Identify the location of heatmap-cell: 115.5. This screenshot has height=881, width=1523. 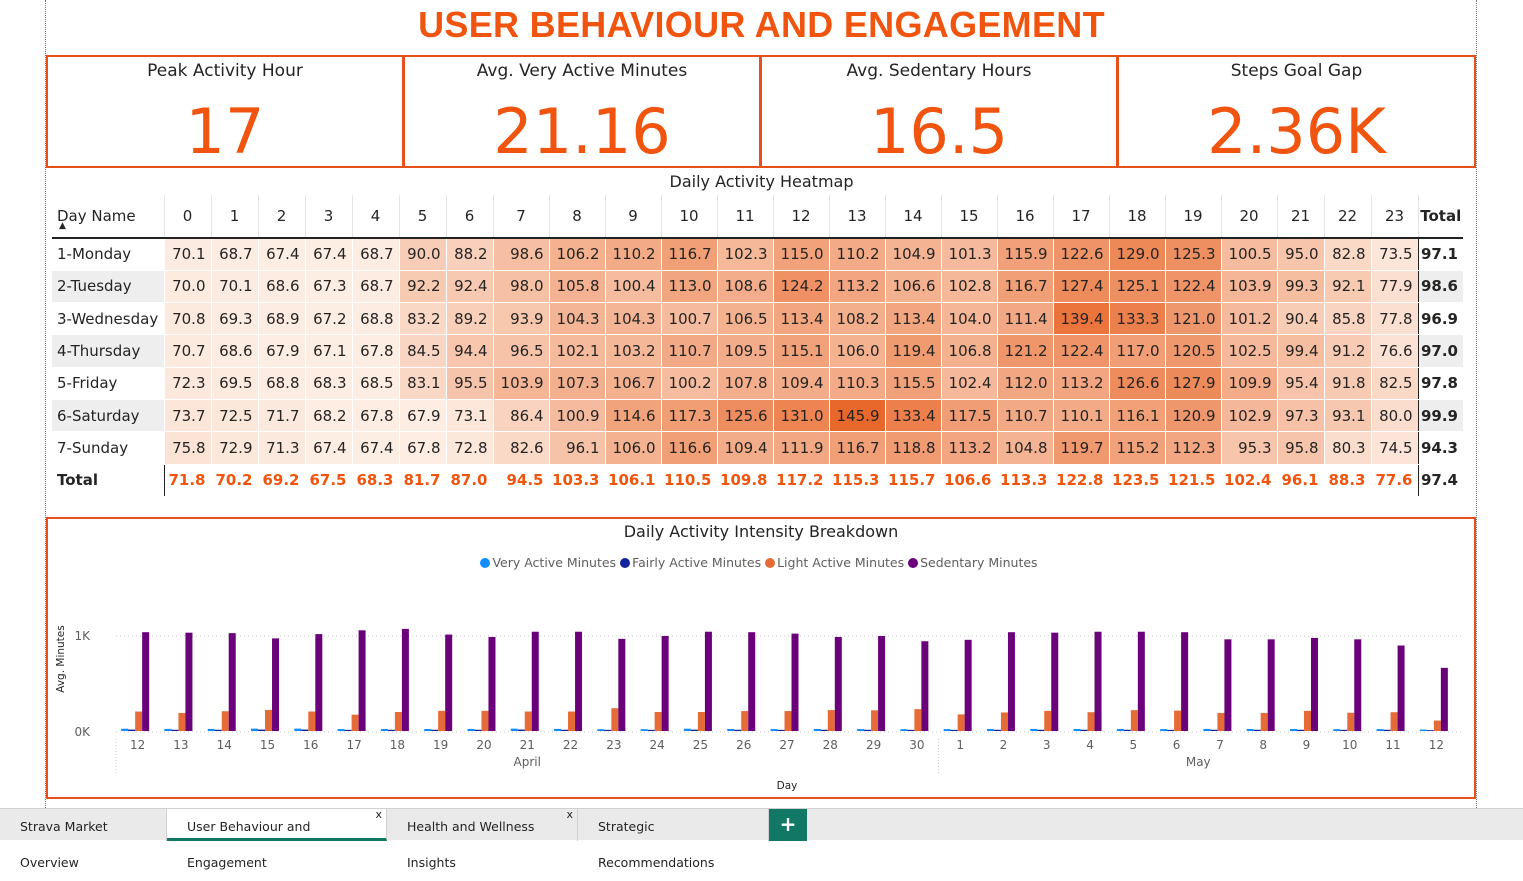
(912, 383).